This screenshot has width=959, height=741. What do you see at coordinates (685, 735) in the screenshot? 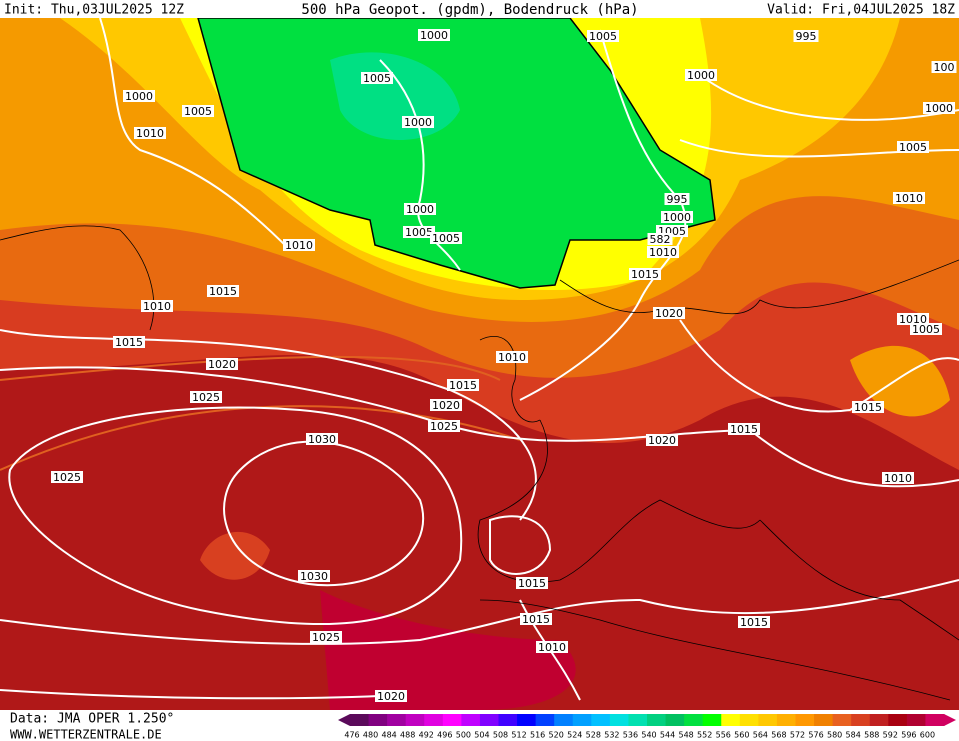
I see `colorbar-label: 548` at bounding box center [685, 735].